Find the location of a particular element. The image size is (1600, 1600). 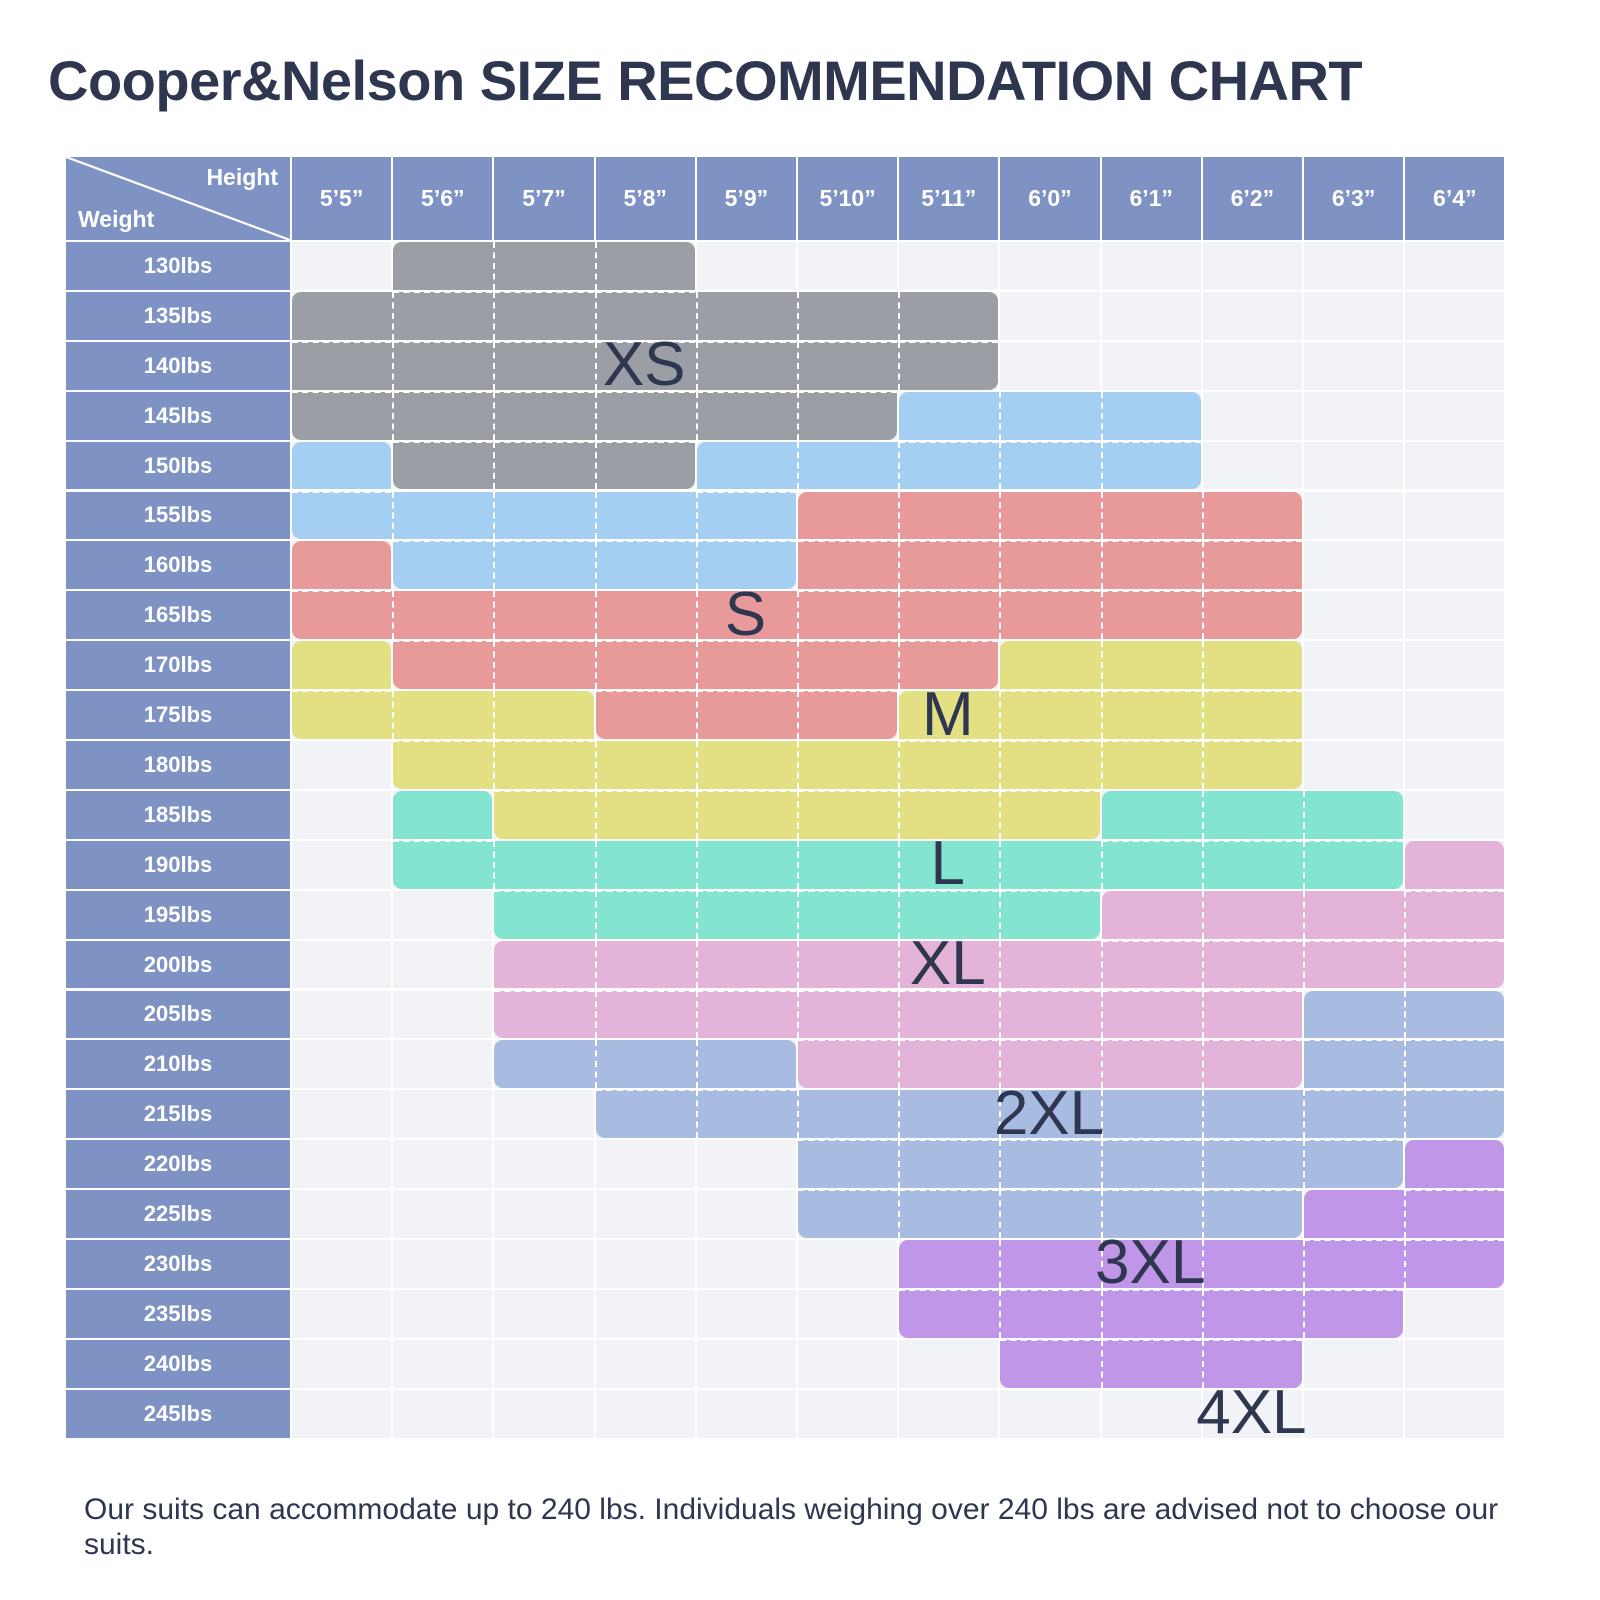

weight-header-5: 150lbs is located at coordinates (178, 465).